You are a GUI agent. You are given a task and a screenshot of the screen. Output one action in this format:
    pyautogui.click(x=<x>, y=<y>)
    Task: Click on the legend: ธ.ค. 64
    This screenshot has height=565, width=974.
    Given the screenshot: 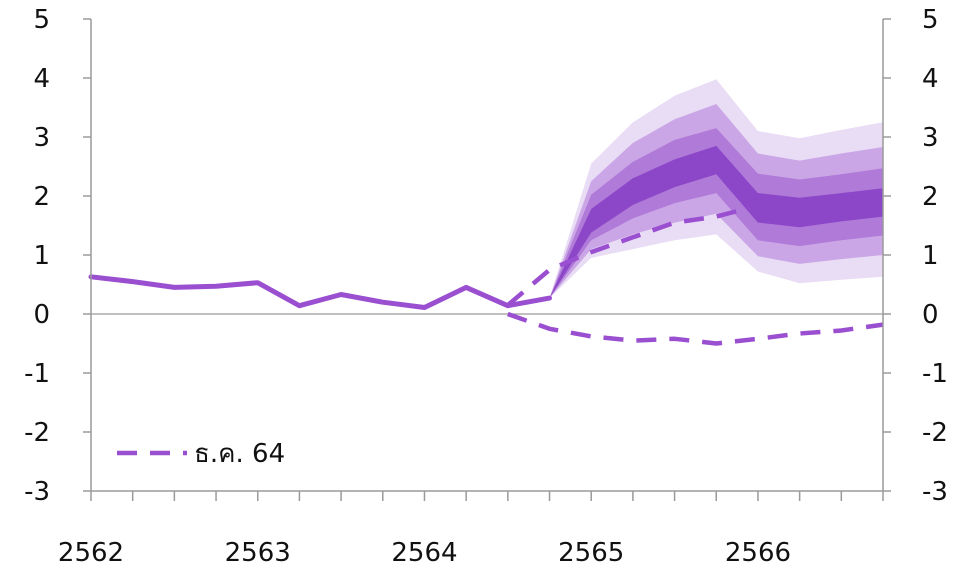 What is the action you would take?
    pyautogui.click(x=201, y=454)
    